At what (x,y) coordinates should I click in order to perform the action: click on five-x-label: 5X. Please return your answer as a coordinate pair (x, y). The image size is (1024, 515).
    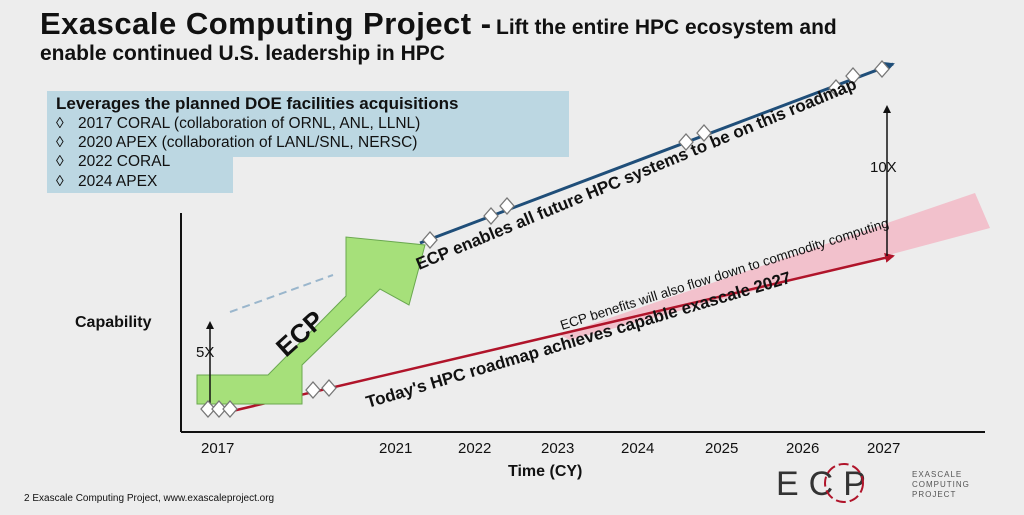
    Looking at the image, I should click on (205, 352).